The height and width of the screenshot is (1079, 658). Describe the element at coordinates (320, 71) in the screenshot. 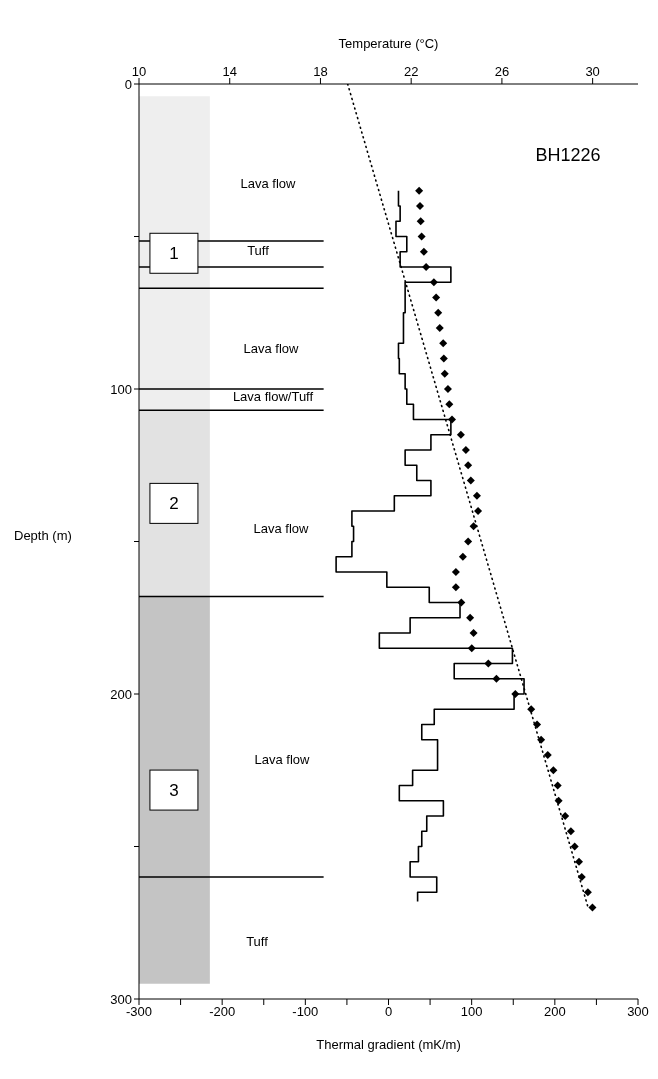

I see `x2-tick-label: 18` at that location.